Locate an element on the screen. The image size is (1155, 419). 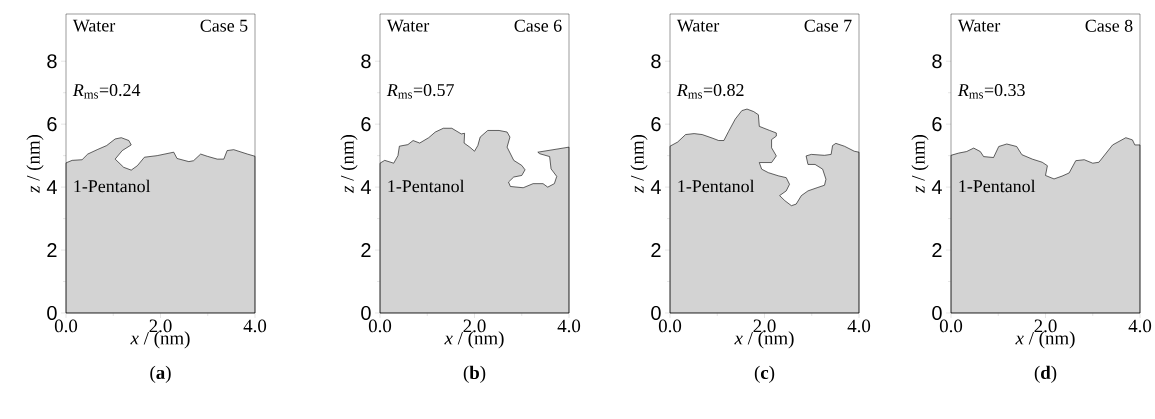
annotation: Case 7 is located at coordinates (828, 25).